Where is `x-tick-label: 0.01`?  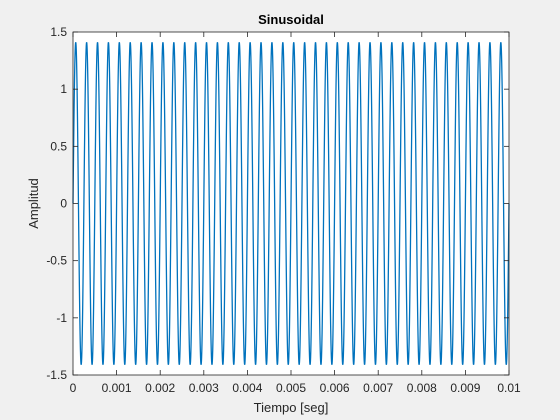 x-tick-label: 0.01 is located at coordinates (509, 388).